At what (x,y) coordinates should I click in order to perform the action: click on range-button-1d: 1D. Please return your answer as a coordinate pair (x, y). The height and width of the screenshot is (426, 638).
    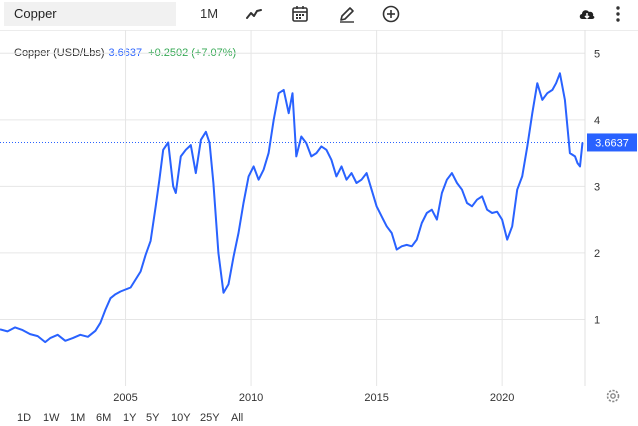
    Looking at the image, I should click on (24, 418).